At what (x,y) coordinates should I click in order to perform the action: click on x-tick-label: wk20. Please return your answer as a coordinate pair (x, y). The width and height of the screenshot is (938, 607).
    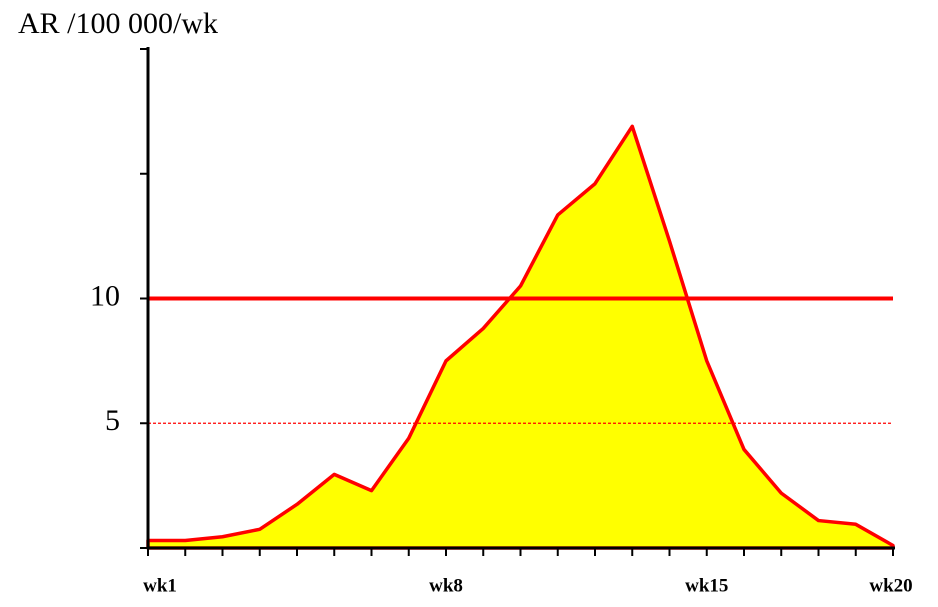
    Looking at the image, I should click on (890, 585).